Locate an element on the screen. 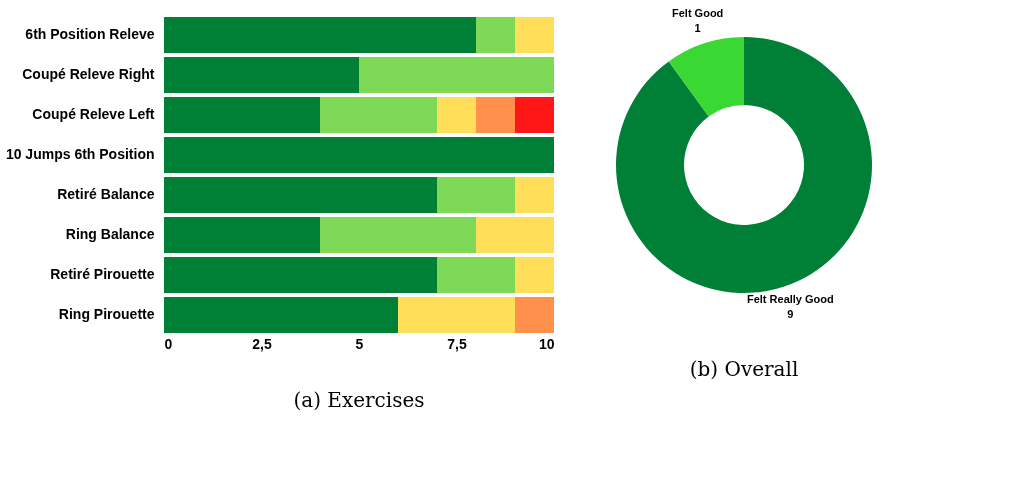 This screenshot has width=1030, height=479. slice-label: Felt Good is located at coordinates (697, 13).